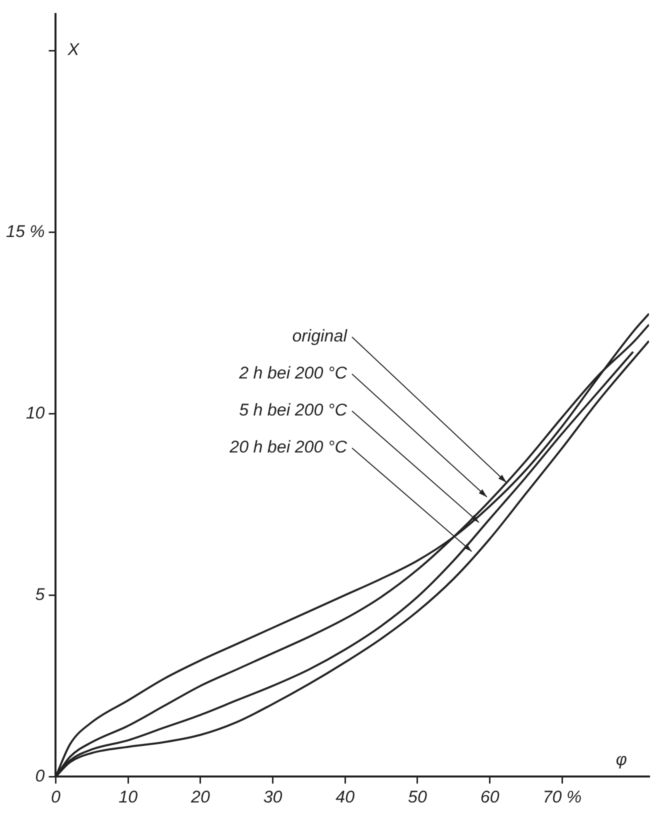 The height and width of the screenshot is (818, 651). Describe the element at coordinates (200, 797) in the screenshot. I see `x-tick-label: 20` at that location.